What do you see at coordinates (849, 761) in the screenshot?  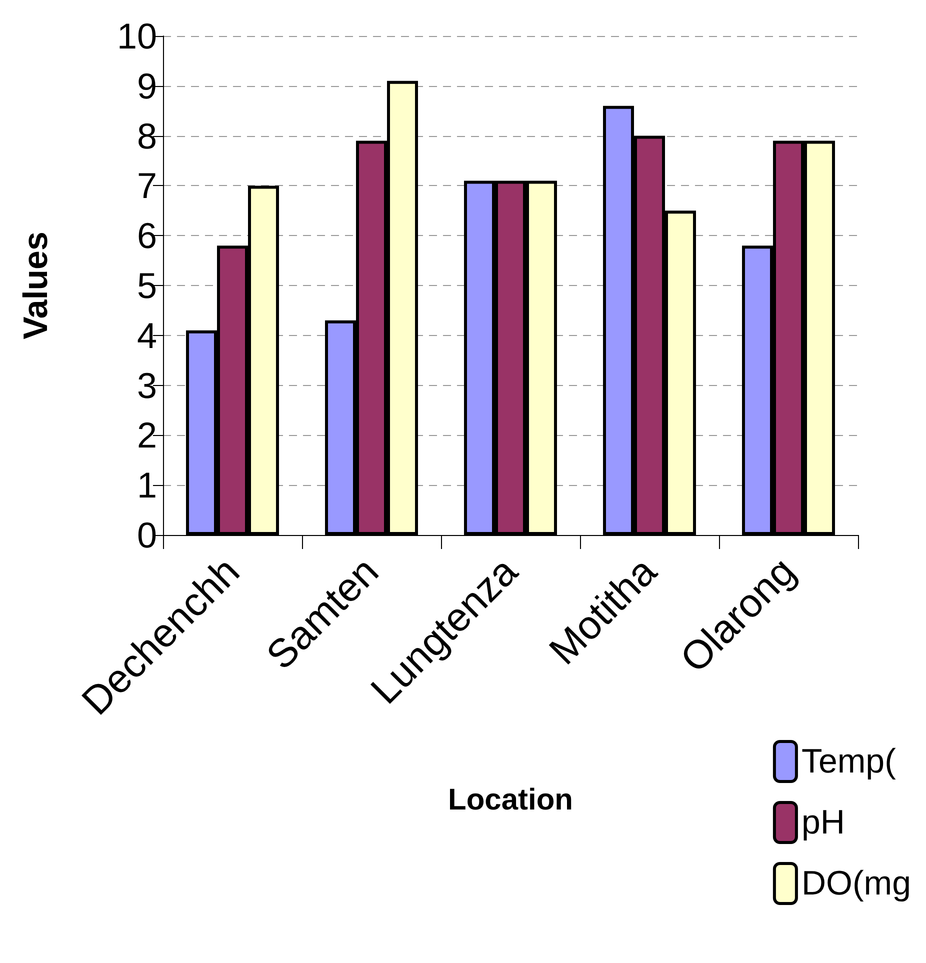 I see `legend-label: Temp(` at bounding box center [849, 761].